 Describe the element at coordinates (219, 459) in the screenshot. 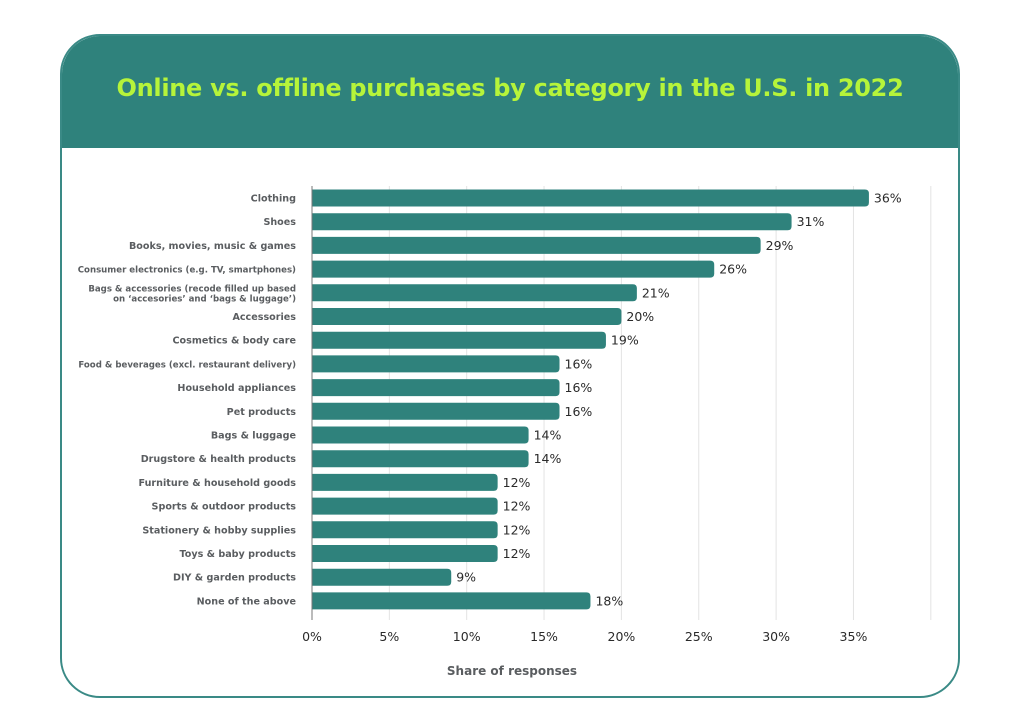

I see `category-label: Drugstore & health products` at that location.